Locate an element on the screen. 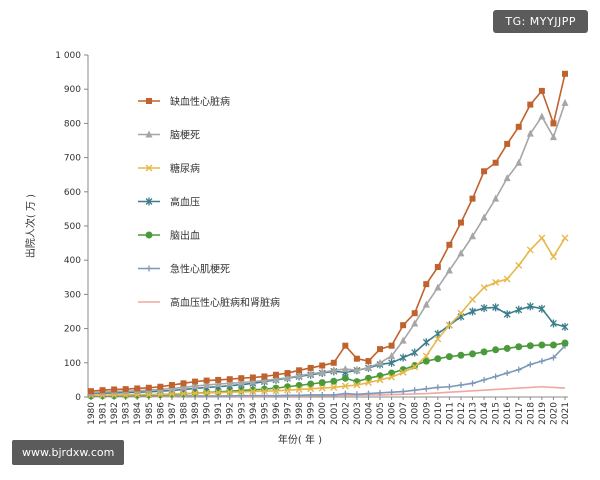 This screenshot has height=480, width=600. x-tick-label: 2018 is located at coordinates (531, 413).